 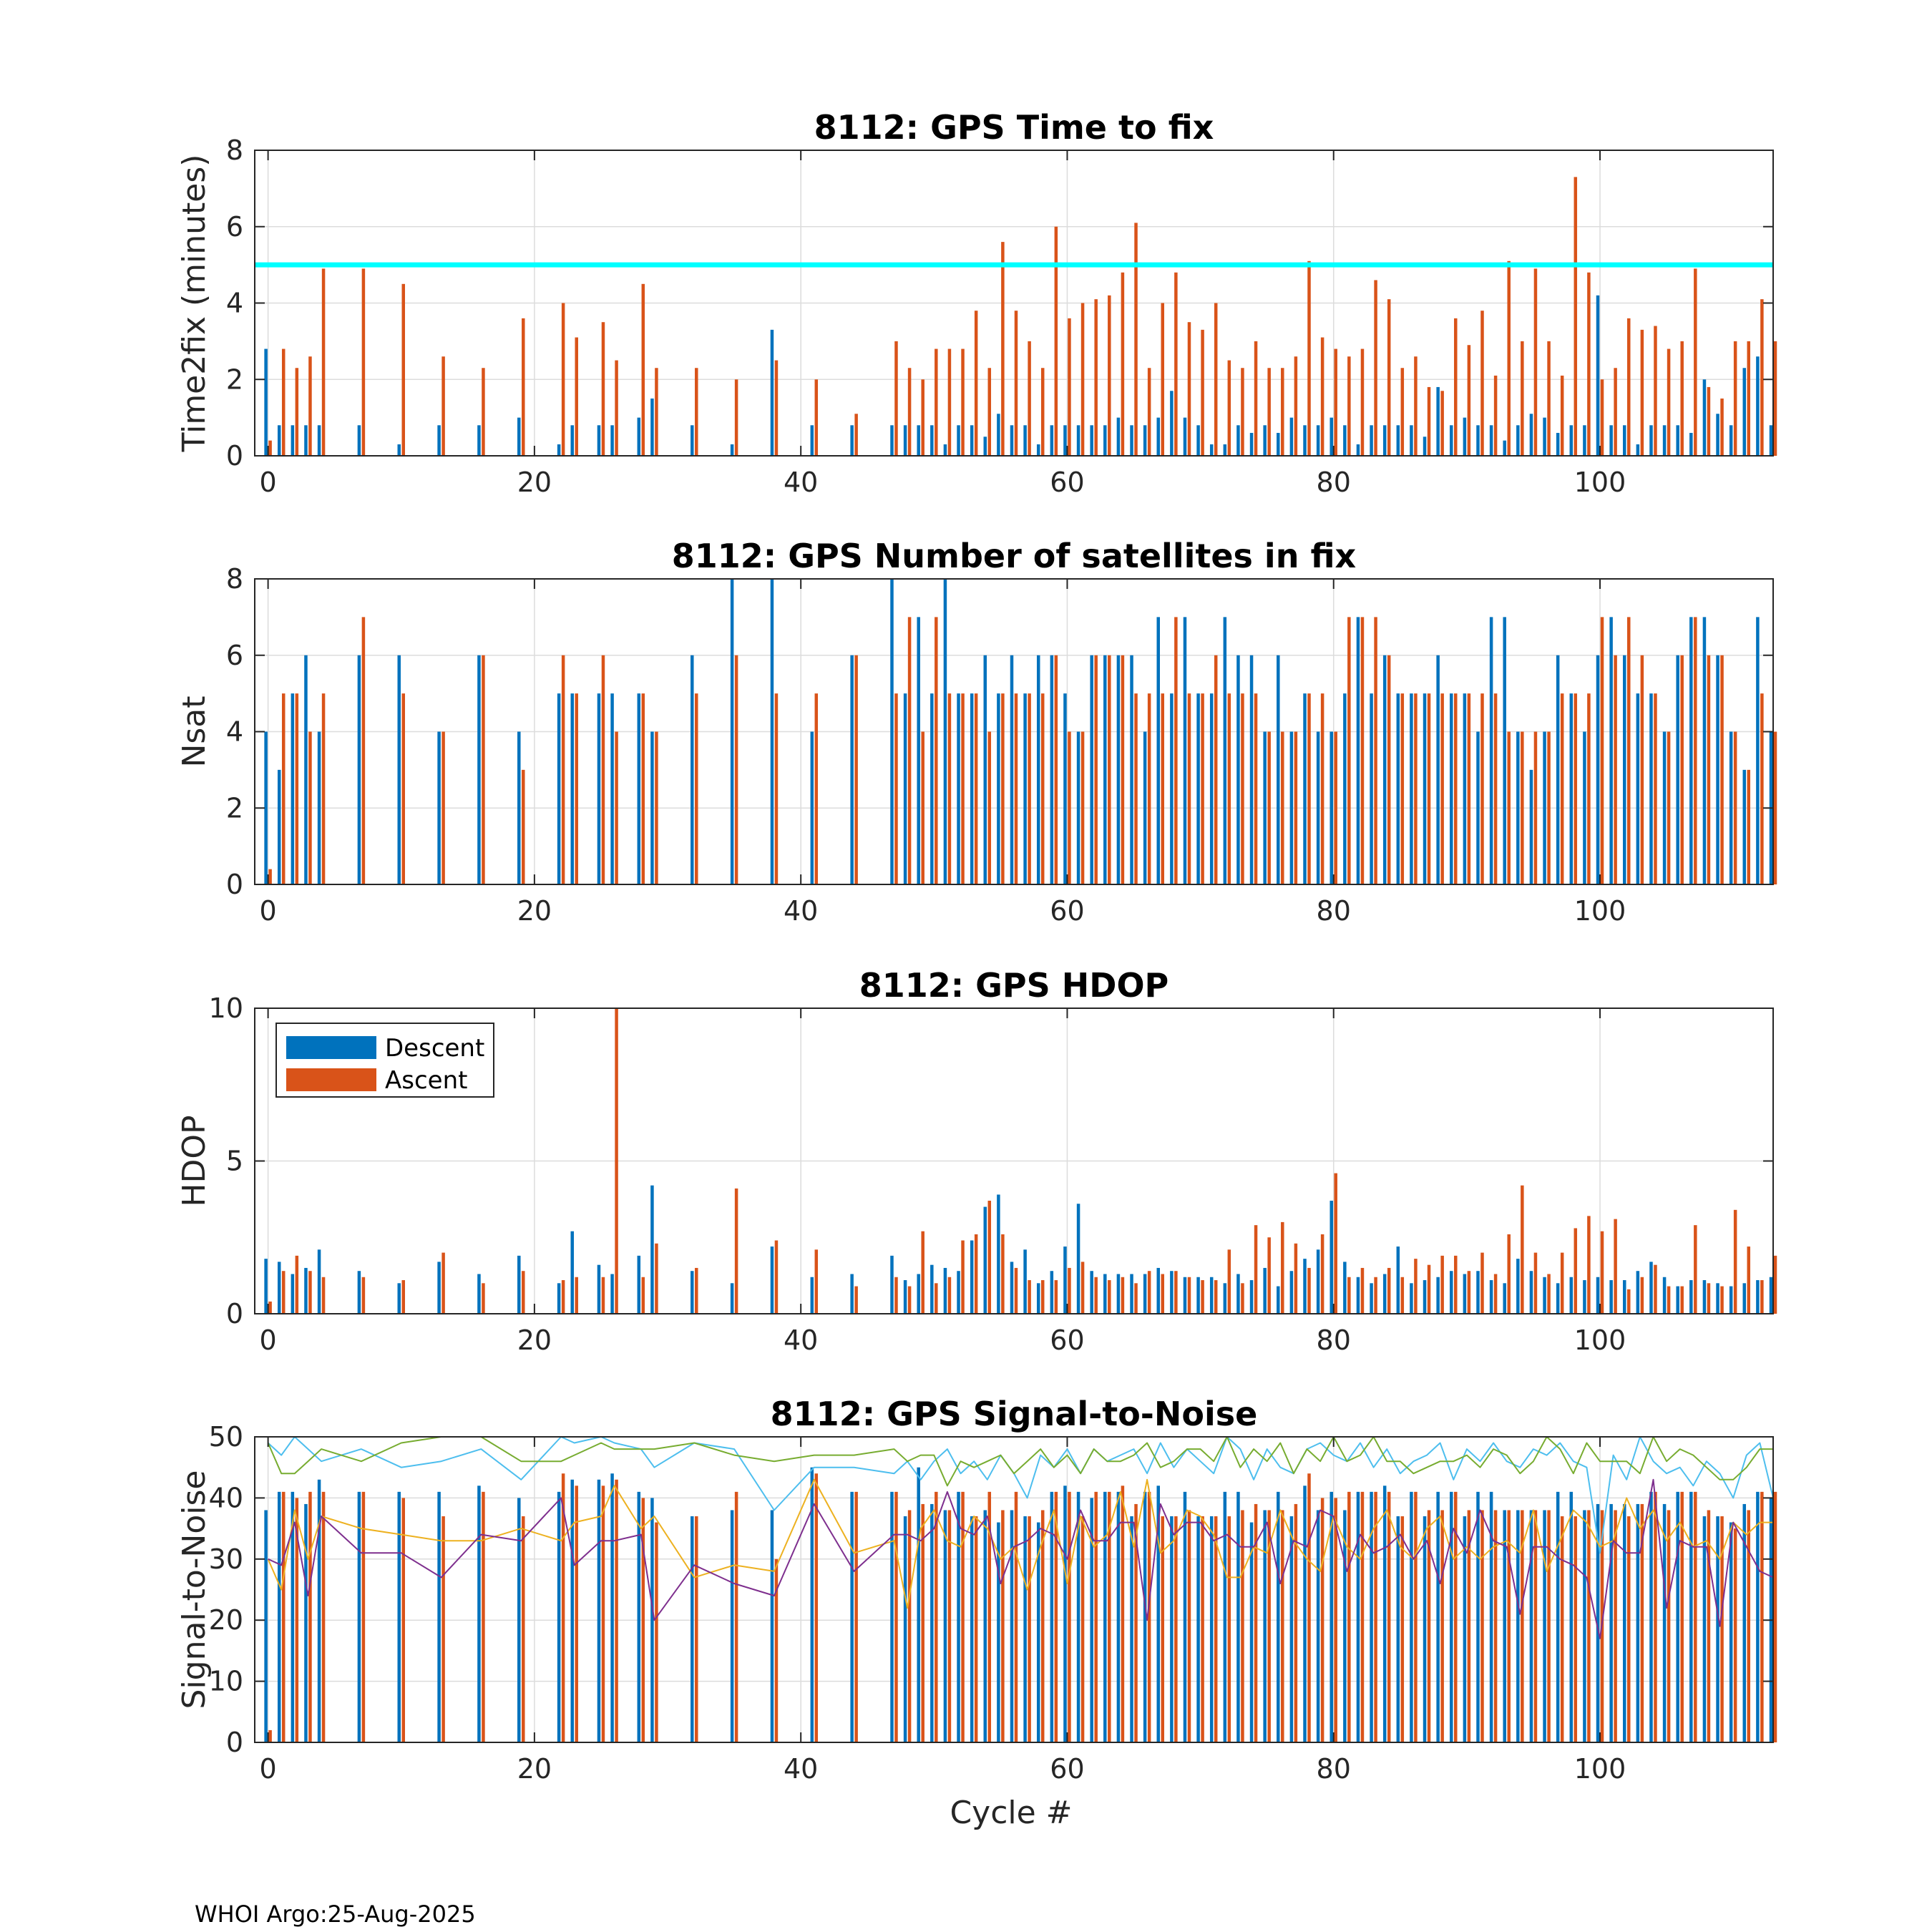 What do you see at coordinates (1600, 1769) in the screenshot?
I see `x-tick-label: 100` at bounding box center [1600, 1769].